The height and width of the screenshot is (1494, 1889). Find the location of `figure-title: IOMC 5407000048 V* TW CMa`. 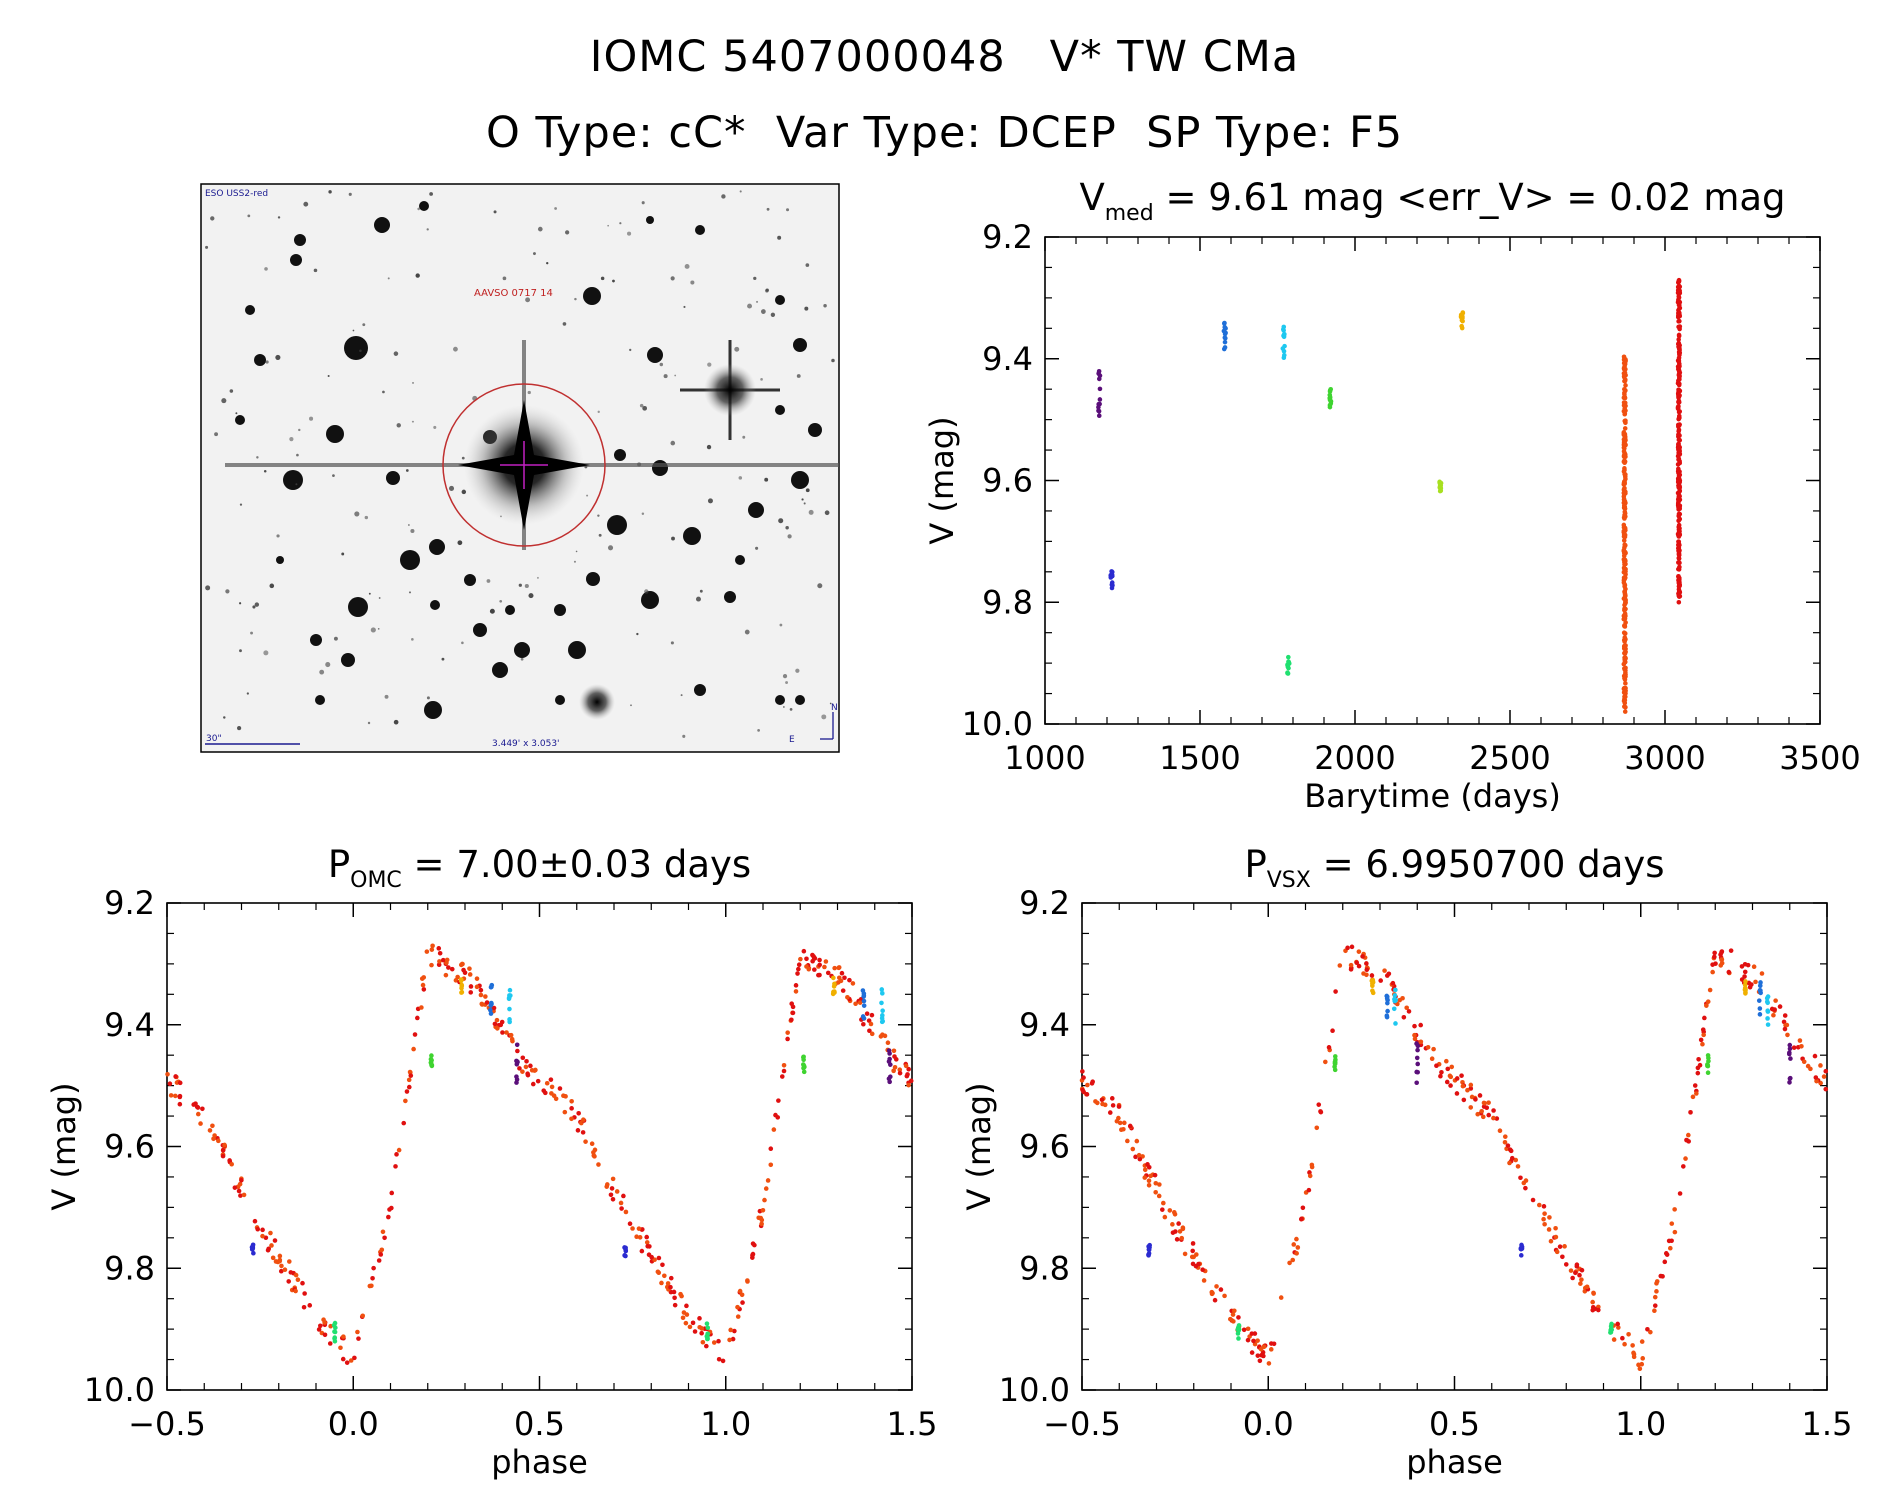

figure-title: IOMC 5407000048 V* TW CMa is located at coordinates (944, 57).